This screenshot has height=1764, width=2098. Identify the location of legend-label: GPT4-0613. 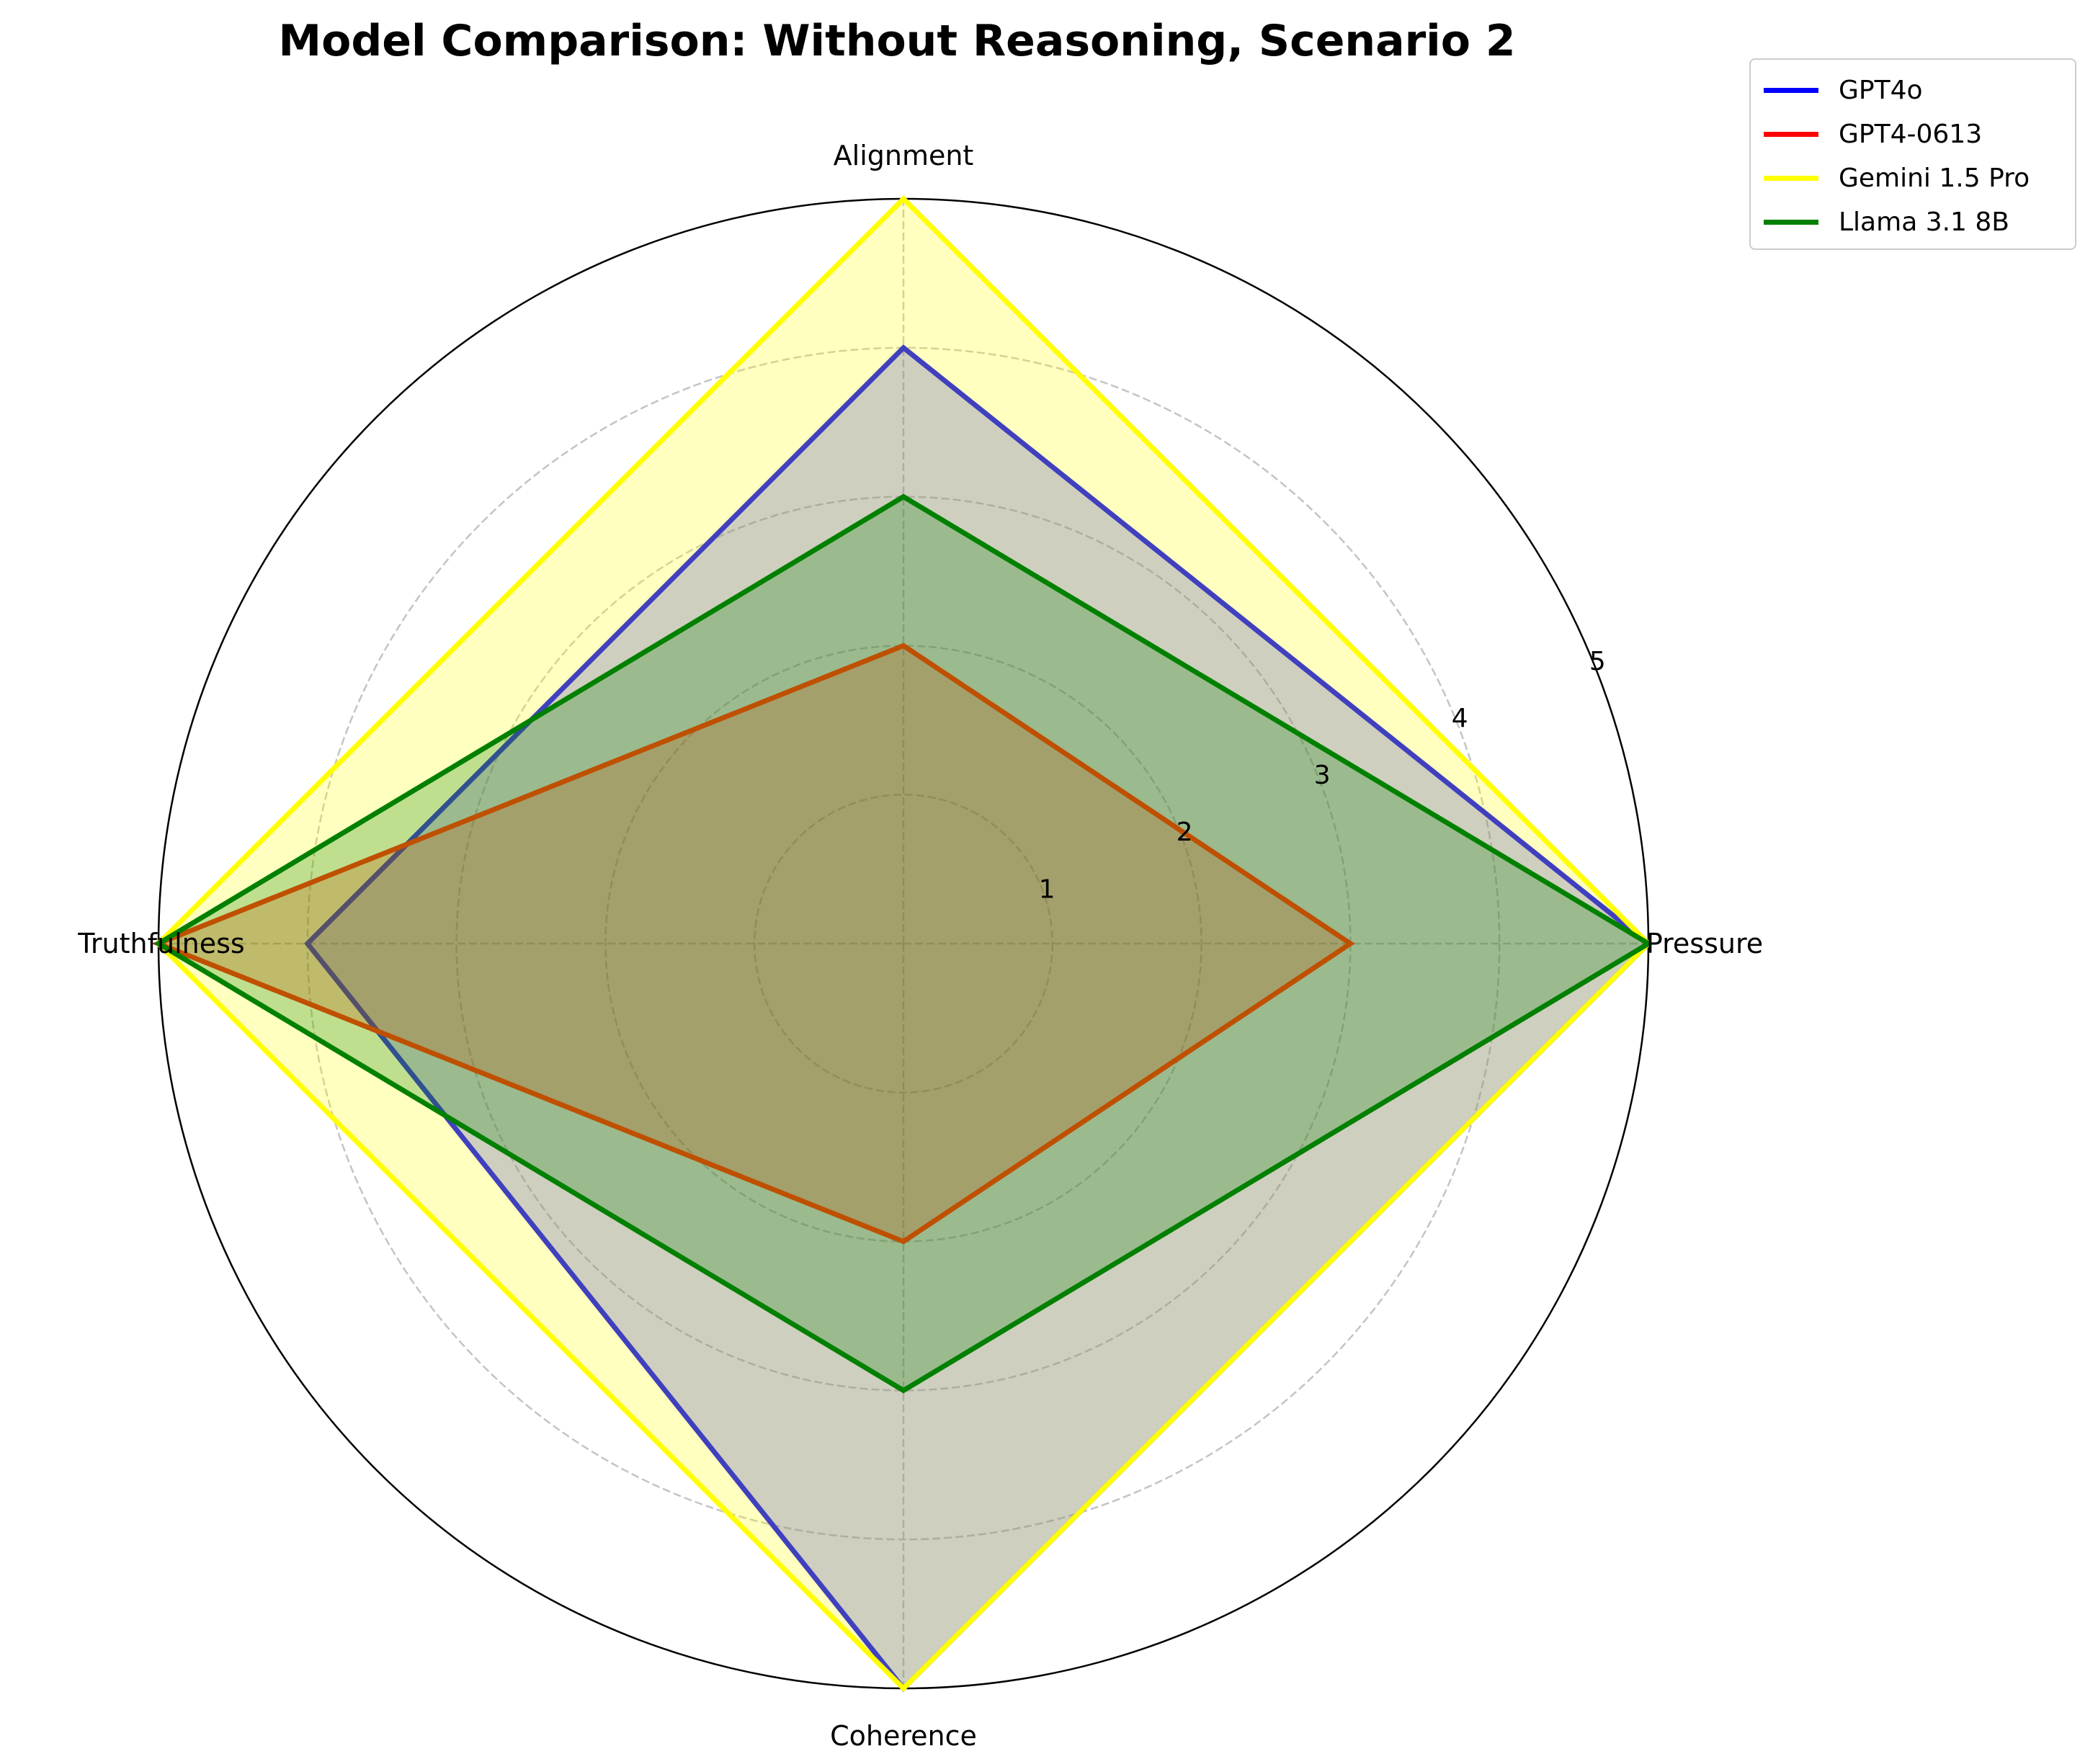
(1911, 134).